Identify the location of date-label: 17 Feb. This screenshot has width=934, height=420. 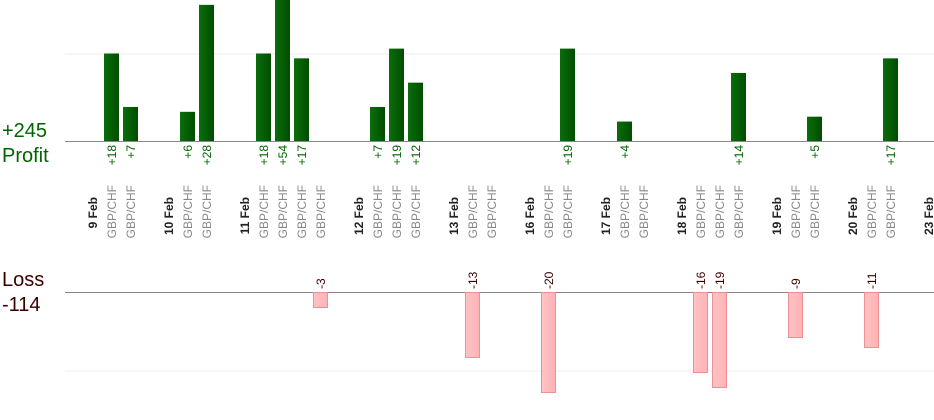
(606, 216).